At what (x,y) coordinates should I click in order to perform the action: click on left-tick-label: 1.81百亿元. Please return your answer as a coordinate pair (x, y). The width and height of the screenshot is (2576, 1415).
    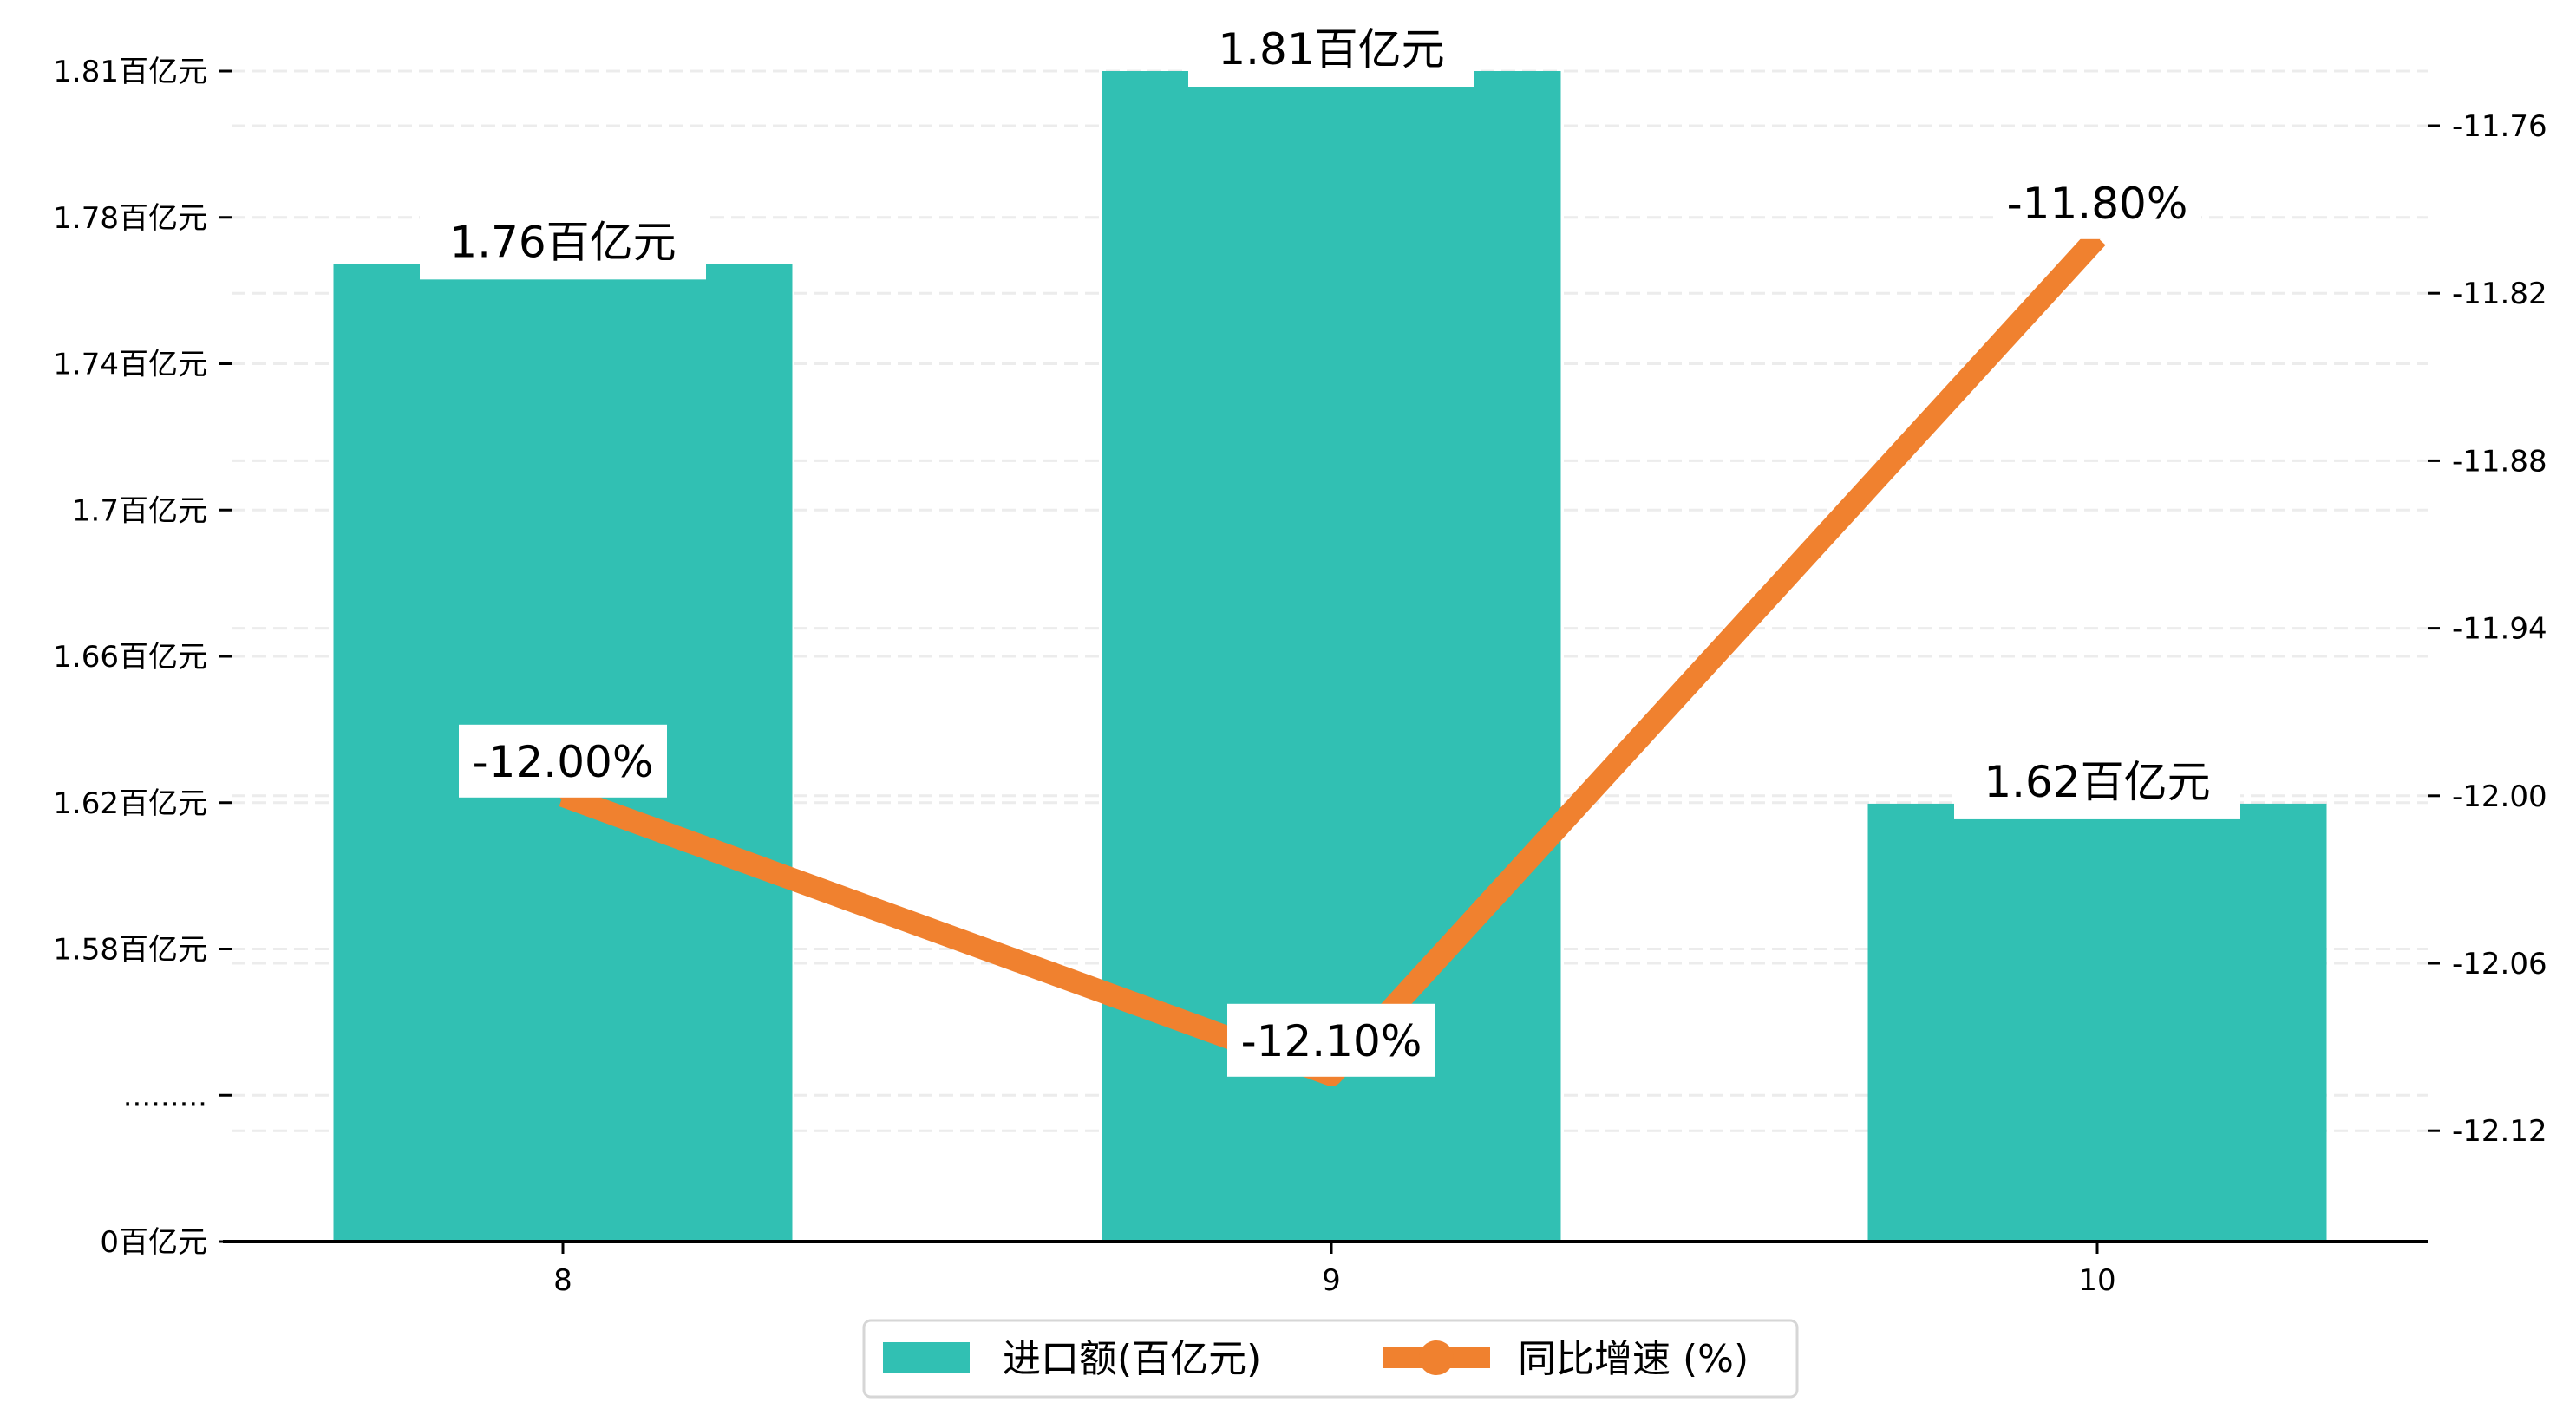
    Looking at the image, I should click on (130, 72).